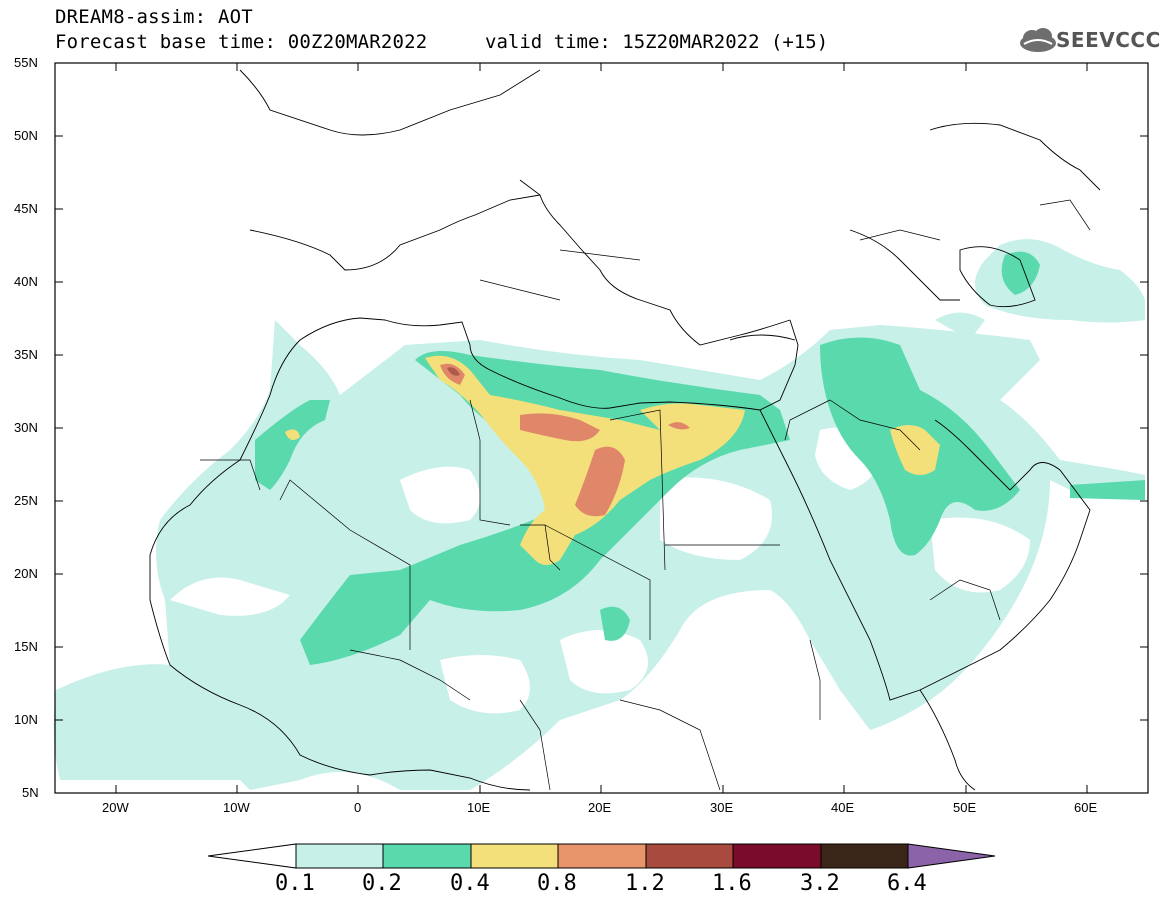  Describe the element at coordinates (453, 371) in the screenshot. I see `aot-field-extreme` at that location.